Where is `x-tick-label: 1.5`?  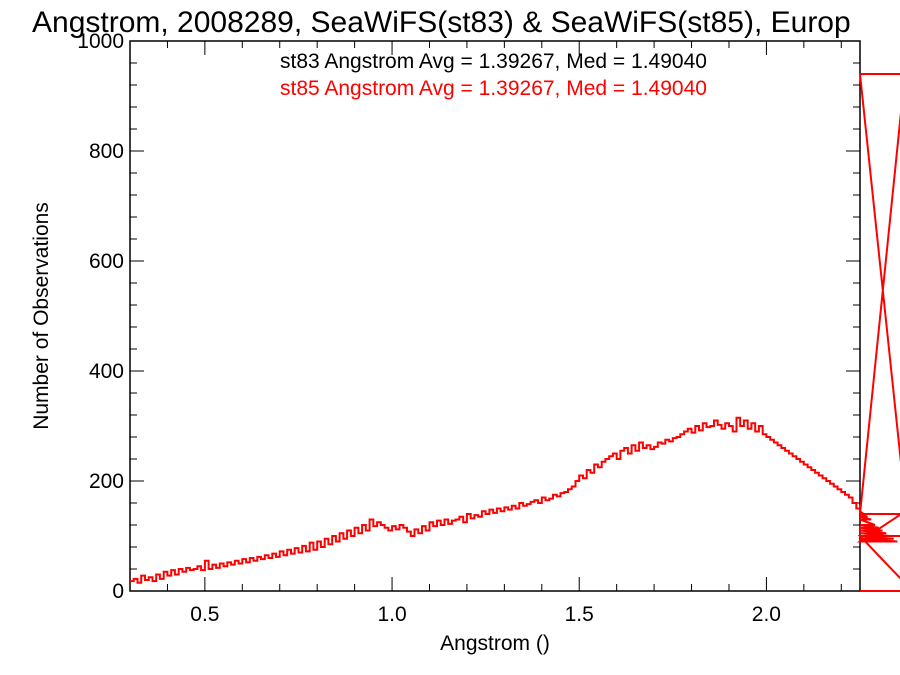 x-tick-label: 1.5 is located at coordinates (579, 614).